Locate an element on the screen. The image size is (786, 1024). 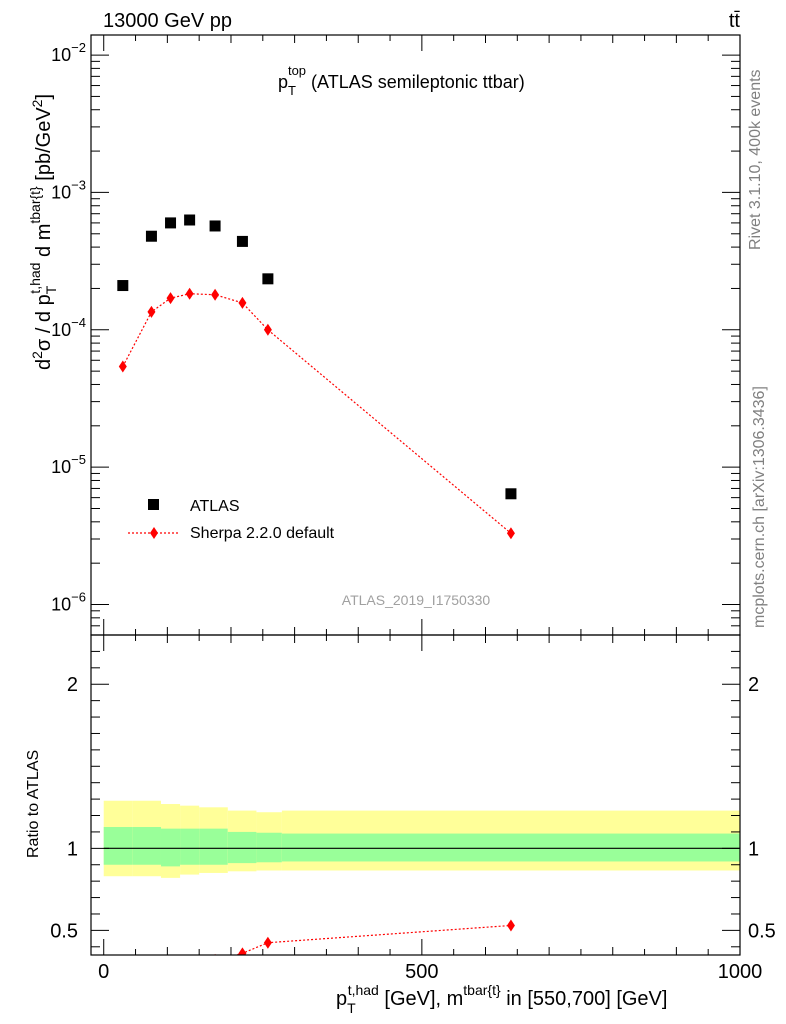
energy-label: 13000 GeV pp is located at coordinates (167, 21).